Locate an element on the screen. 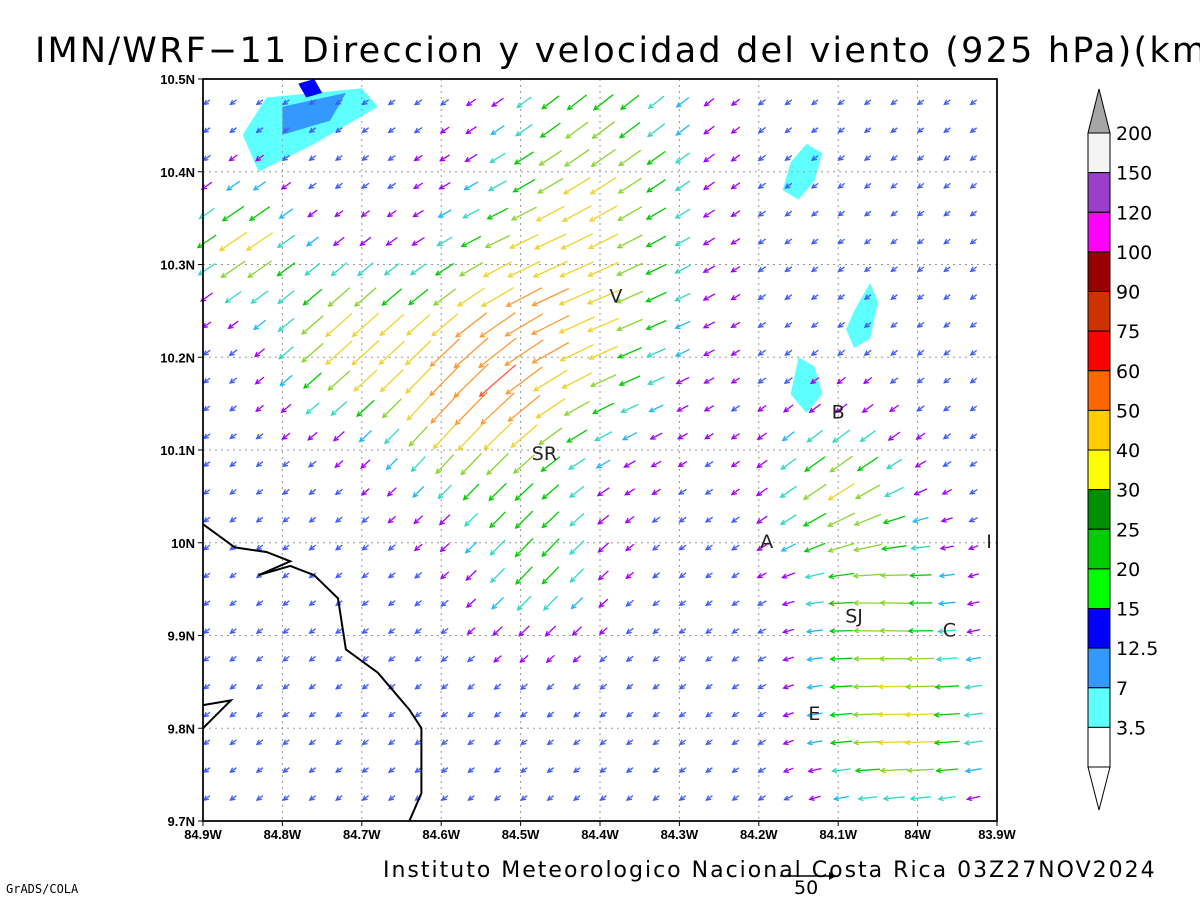 This screenshot has width=1200, height=900. x-tick-label: 84.3W is located at coordinates (680, 834).